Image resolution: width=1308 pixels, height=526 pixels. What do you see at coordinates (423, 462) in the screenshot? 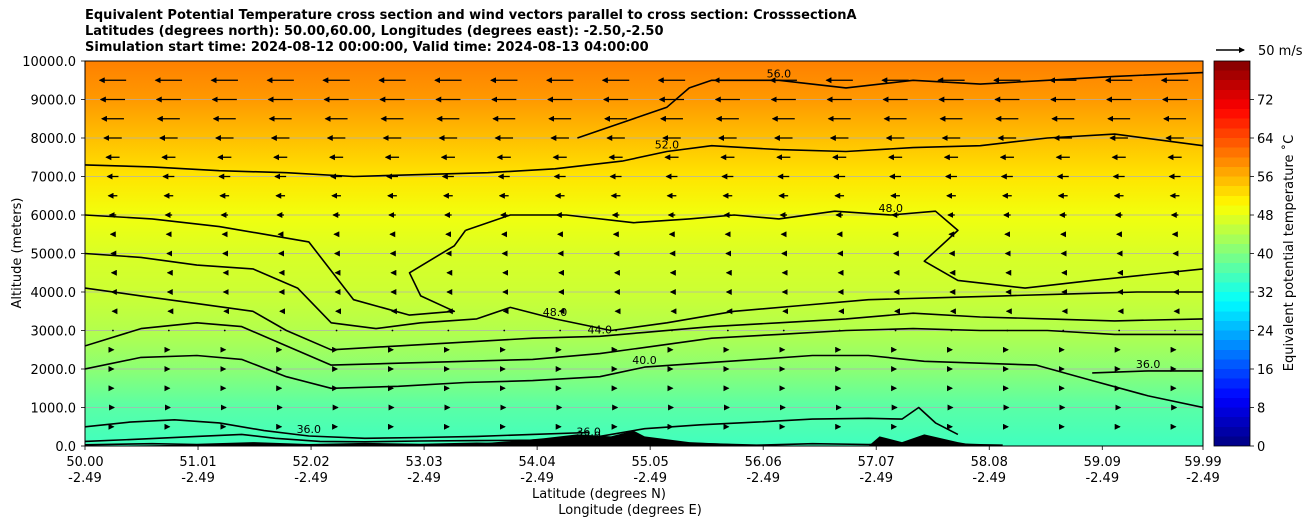
I see `x-tick-label-lat: 53.03` at bounding box center [423, 462].